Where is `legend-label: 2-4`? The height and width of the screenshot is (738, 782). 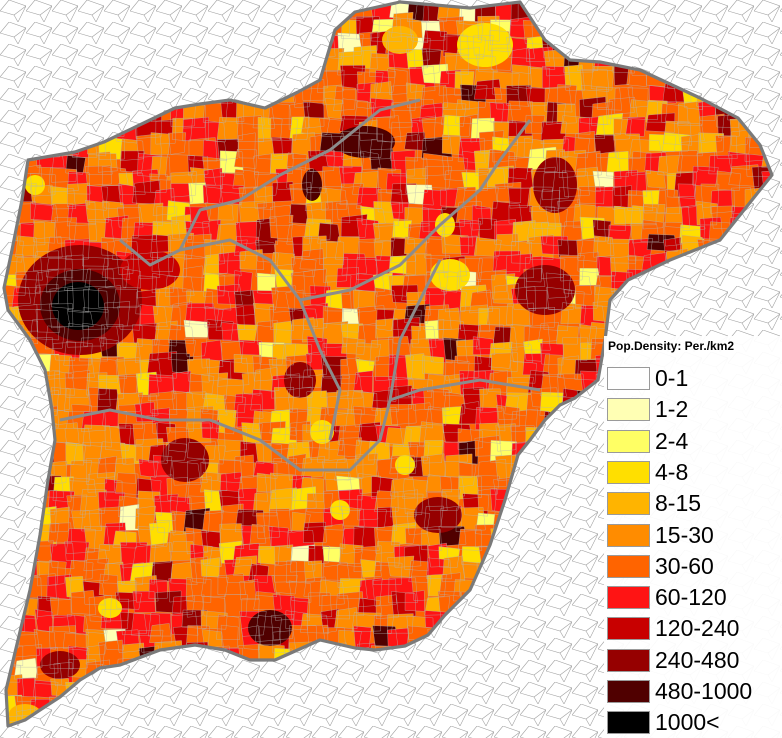 legend-label: 2-4 is located at coordinates (672, 440).